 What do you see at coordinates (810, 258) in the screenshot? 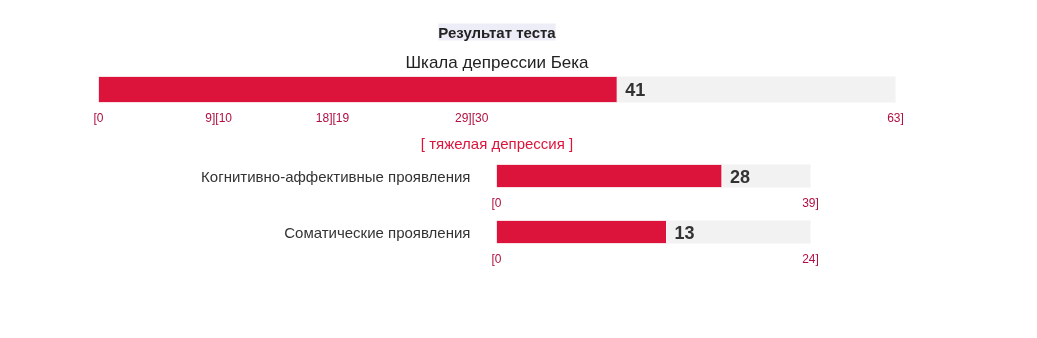
I see `x-tick-label: 24]` at bounding box center [810, 258].